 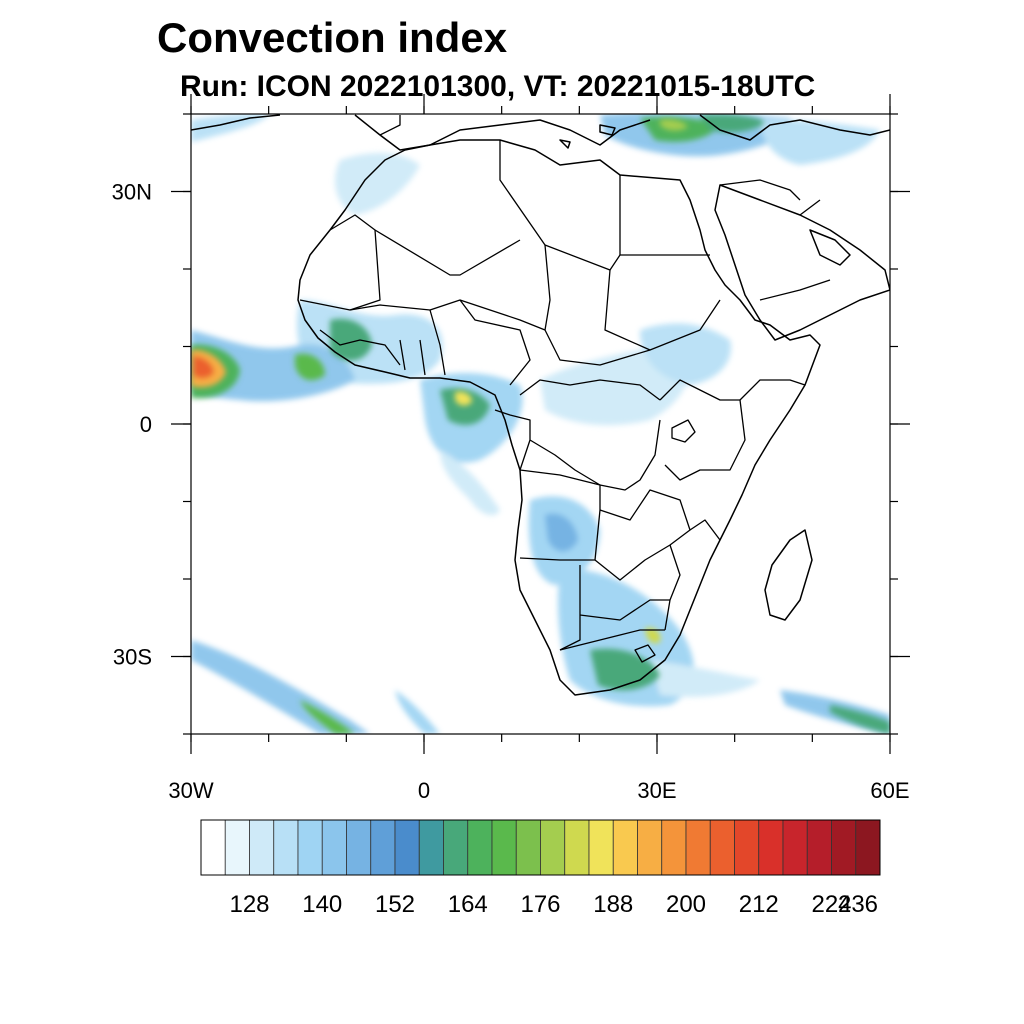 I want to click on border-central-africa, so click(x=590, y=390).